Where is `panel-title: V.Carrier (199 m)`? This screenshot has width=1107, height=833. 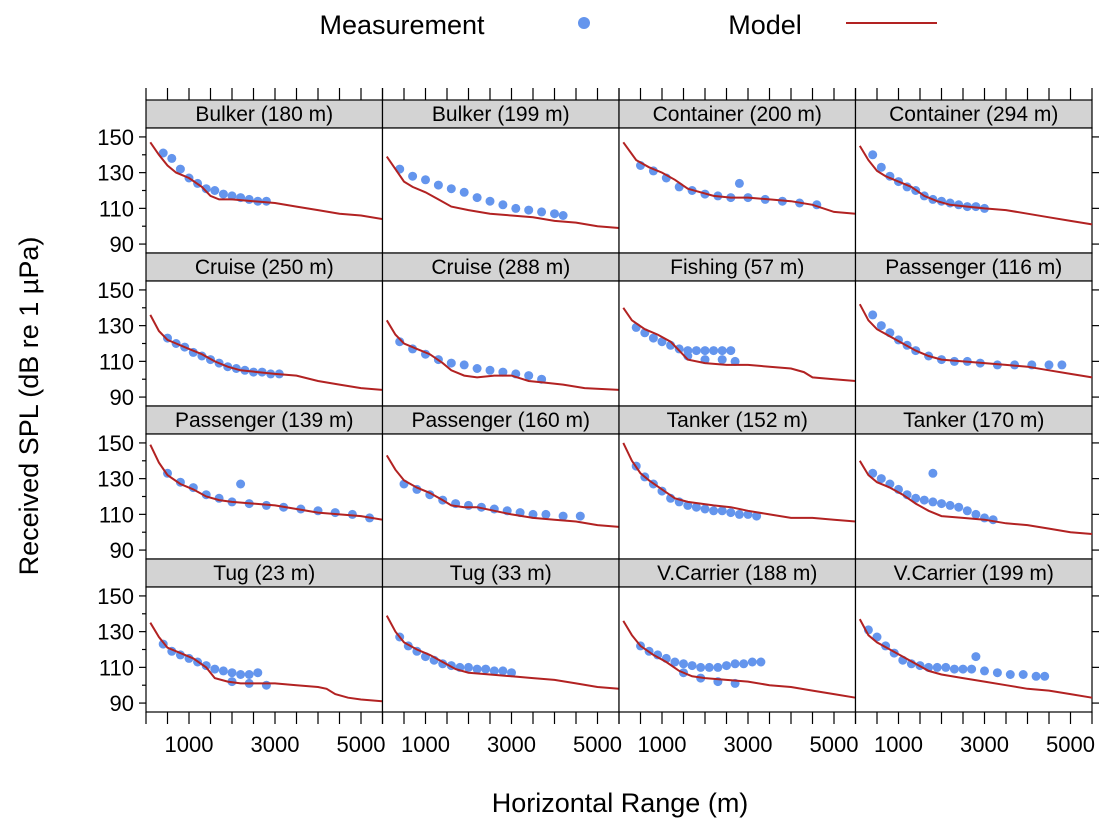
panel-title: V.Carrier (199 m) is located at coordinates (974, 573).